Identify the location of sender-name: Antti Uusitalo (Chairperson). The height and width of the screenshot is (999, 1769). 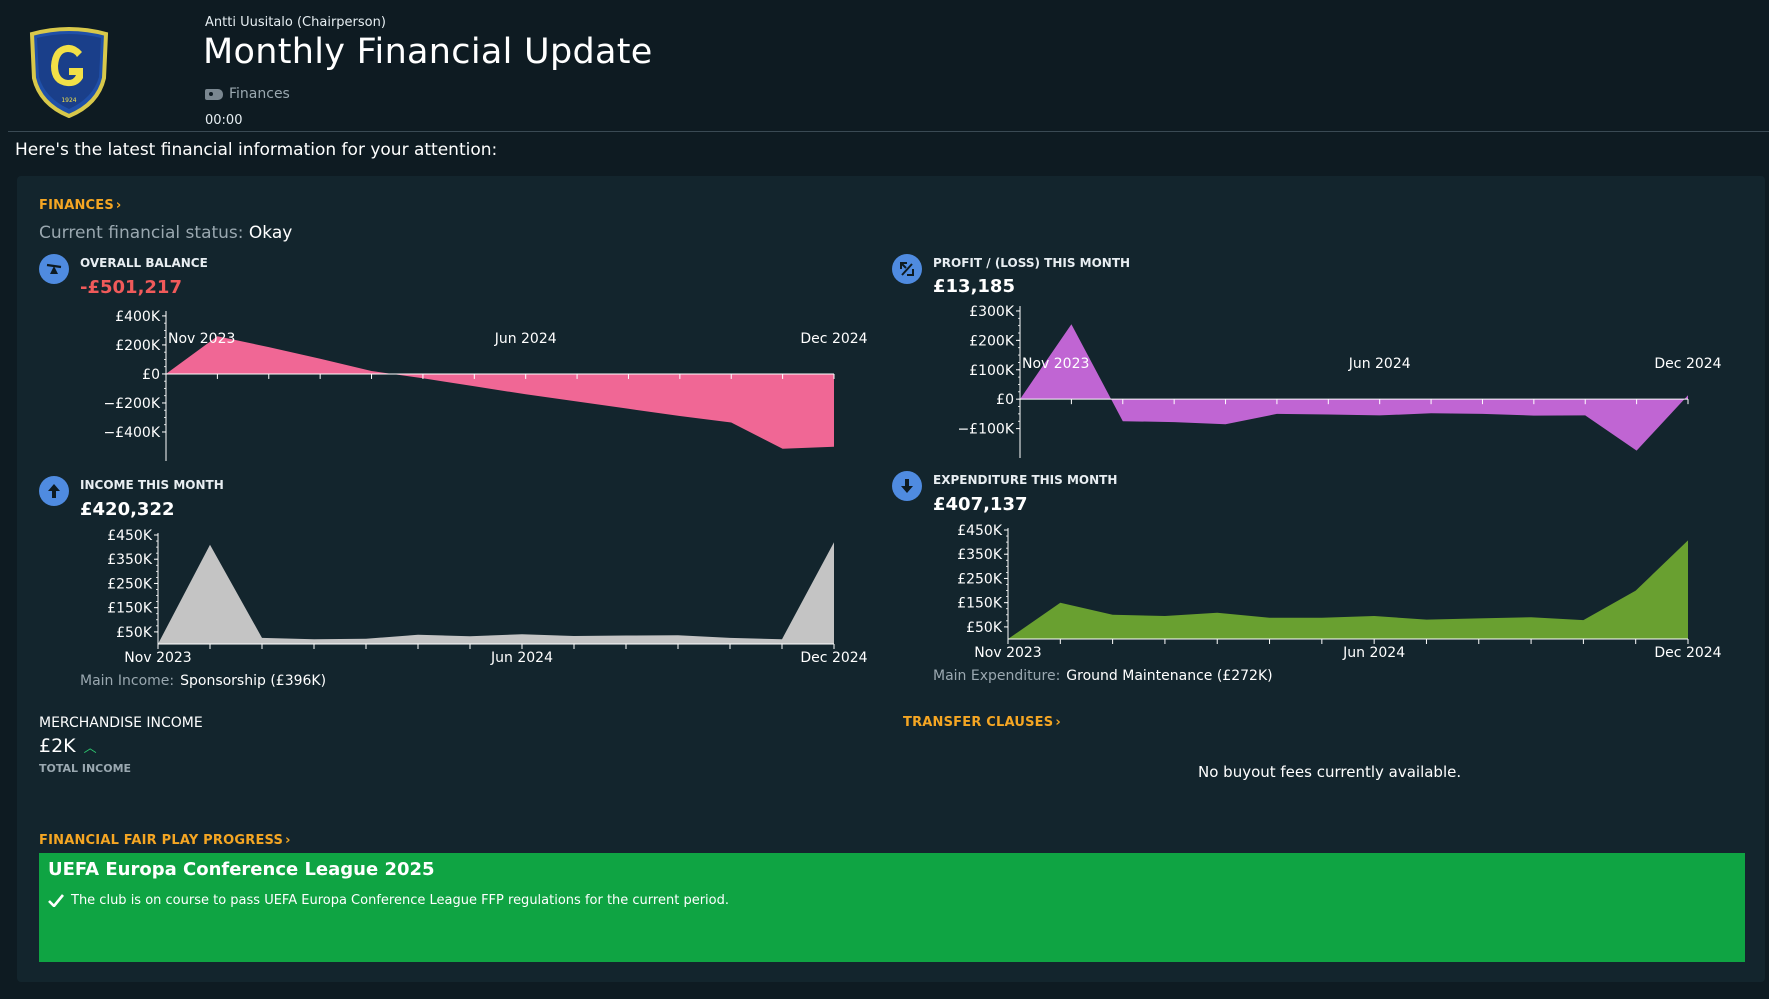
(295, 22).